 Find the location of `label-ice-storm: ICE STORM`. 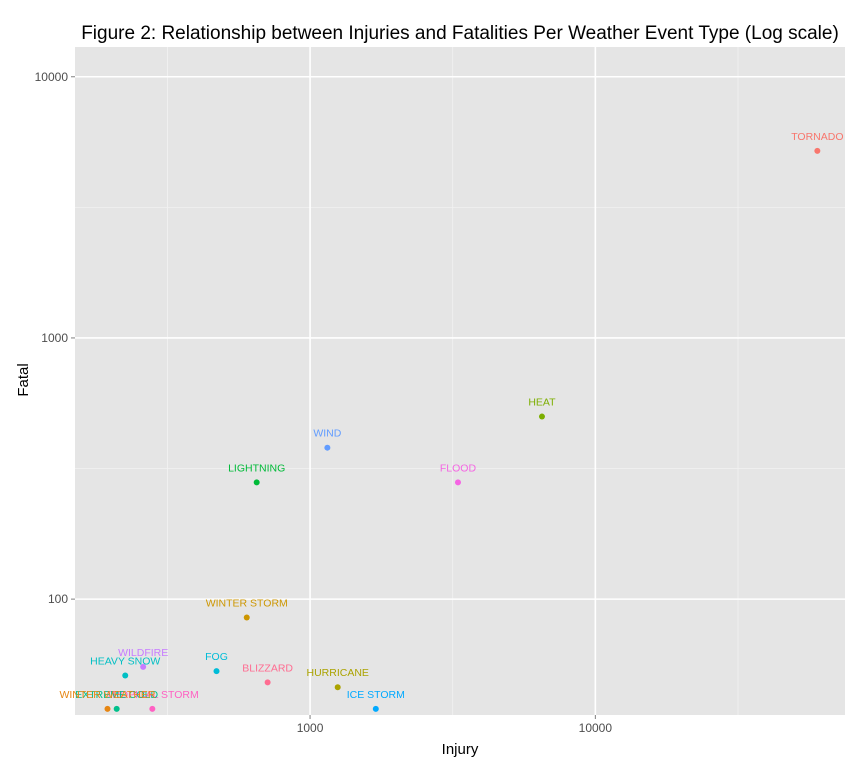

label-ice-storm: ICE STORM is located at coordinates (376, 695).